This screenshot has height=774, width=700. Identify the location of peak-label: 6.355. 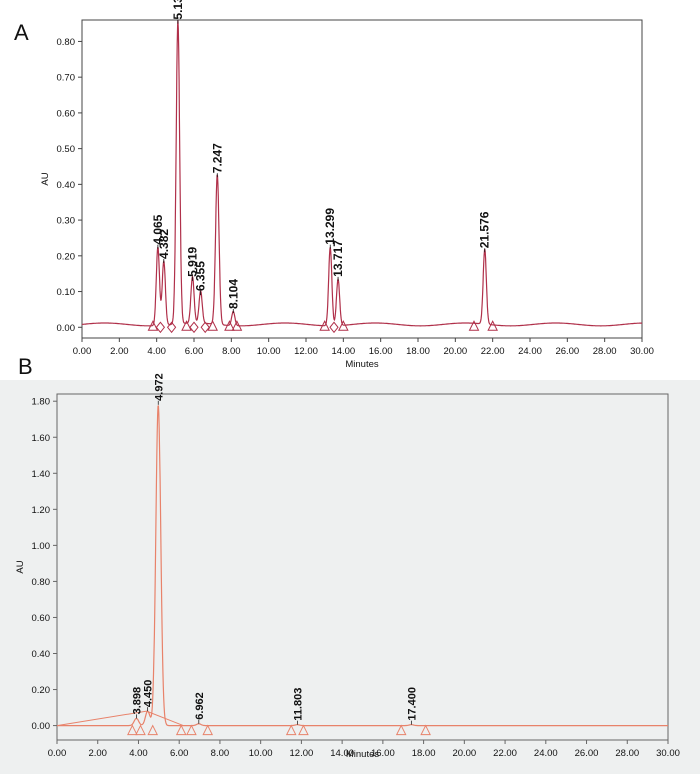
(201, 276).